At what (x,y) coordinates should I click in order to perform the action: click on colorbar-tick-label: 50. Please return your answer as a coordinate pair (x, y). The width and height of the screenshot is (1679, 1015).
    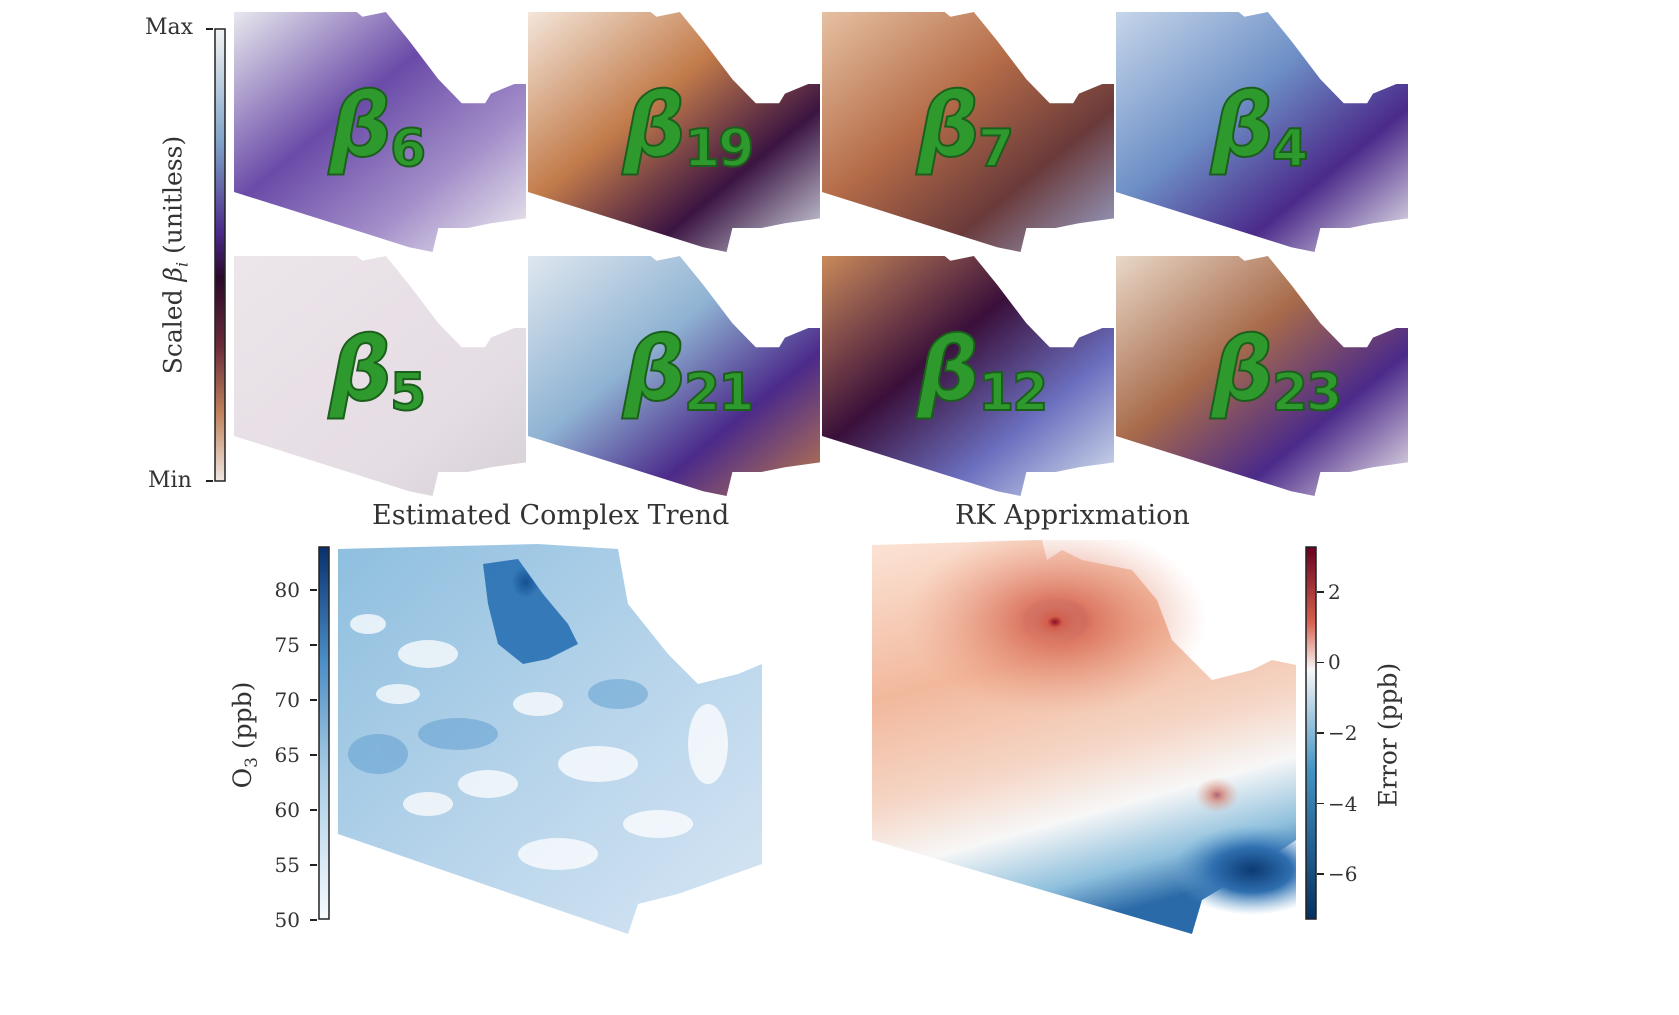
    Looking at the image, I should click on (287, 920).